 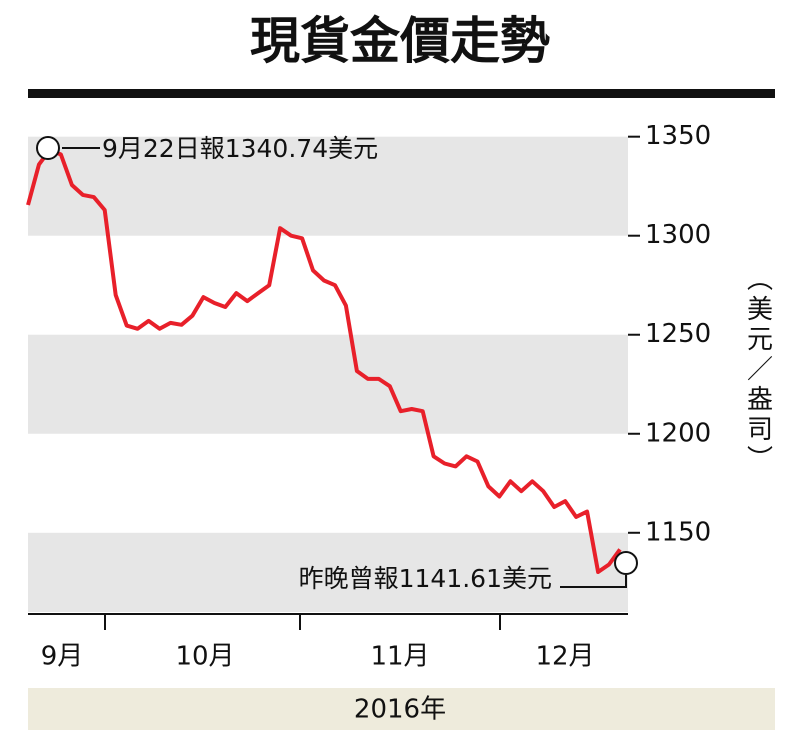 I want to click on year-band, so click(x=401, y=709).